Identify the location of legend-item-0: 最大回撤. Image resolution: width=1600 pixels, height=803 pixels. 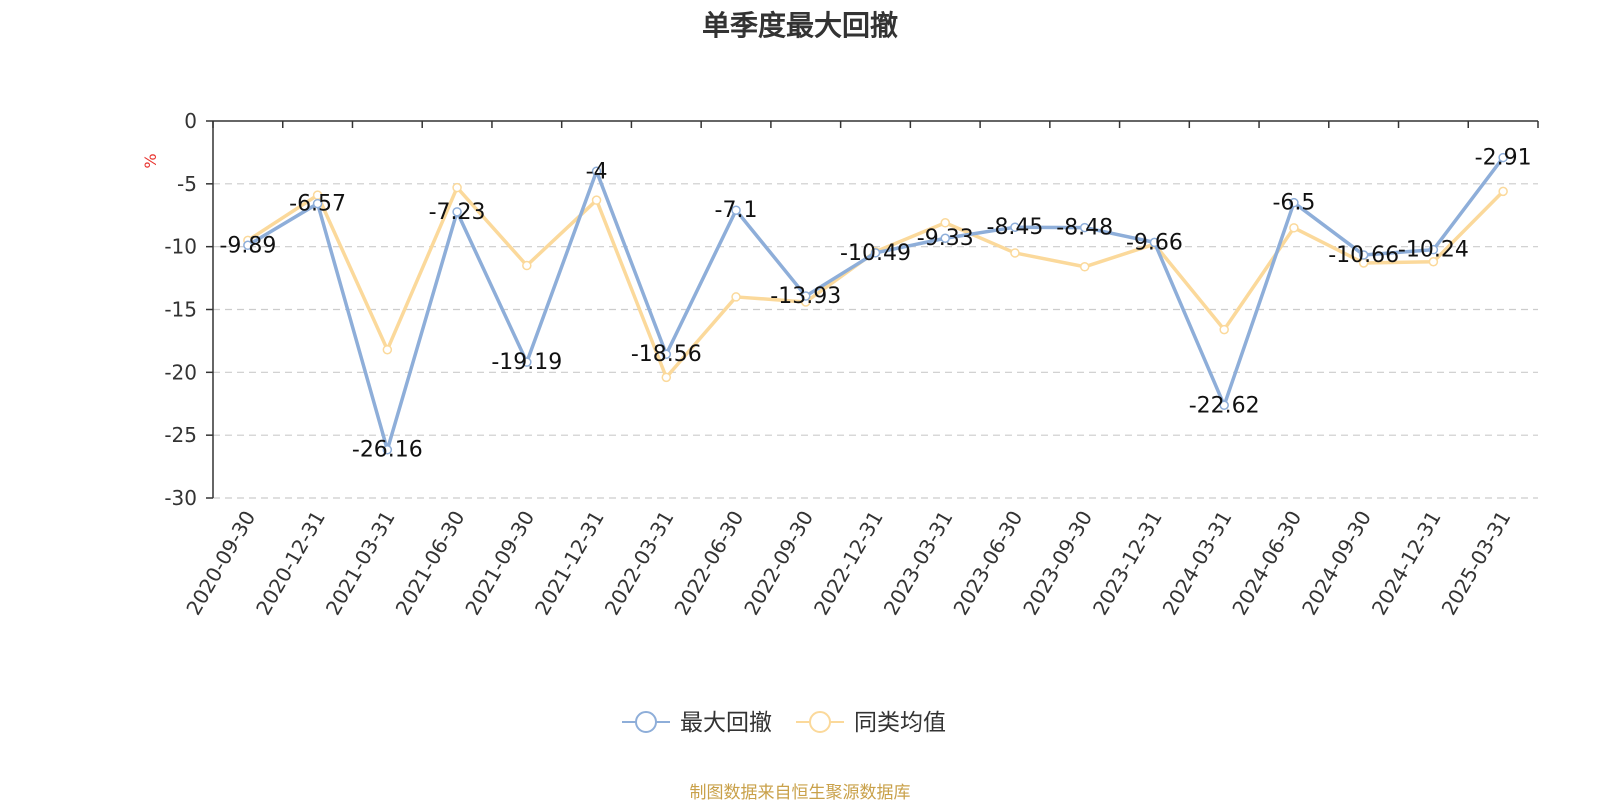
(697, 723).